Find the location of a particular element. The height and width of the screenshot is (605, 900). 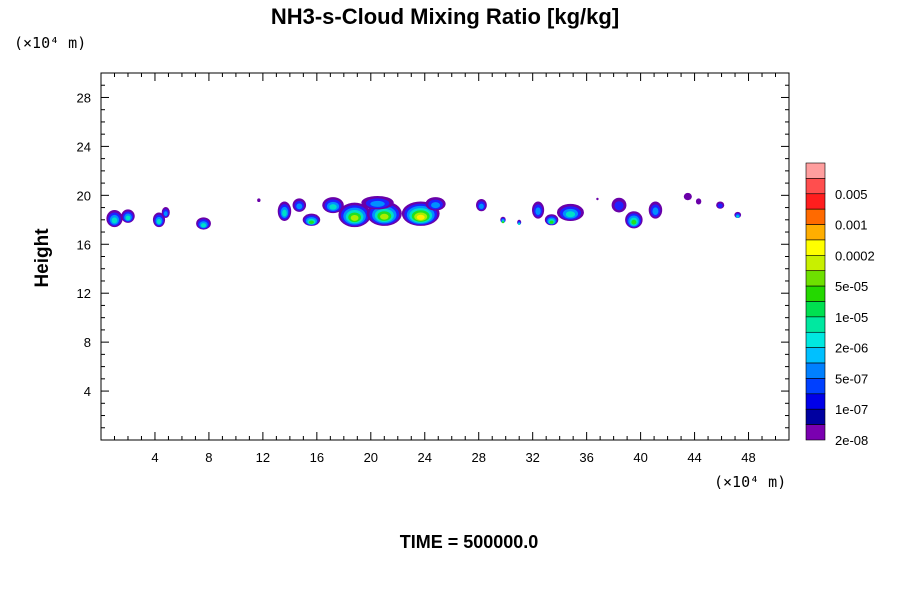

y-tick-label: 12 is located at coordinates (84, 293).